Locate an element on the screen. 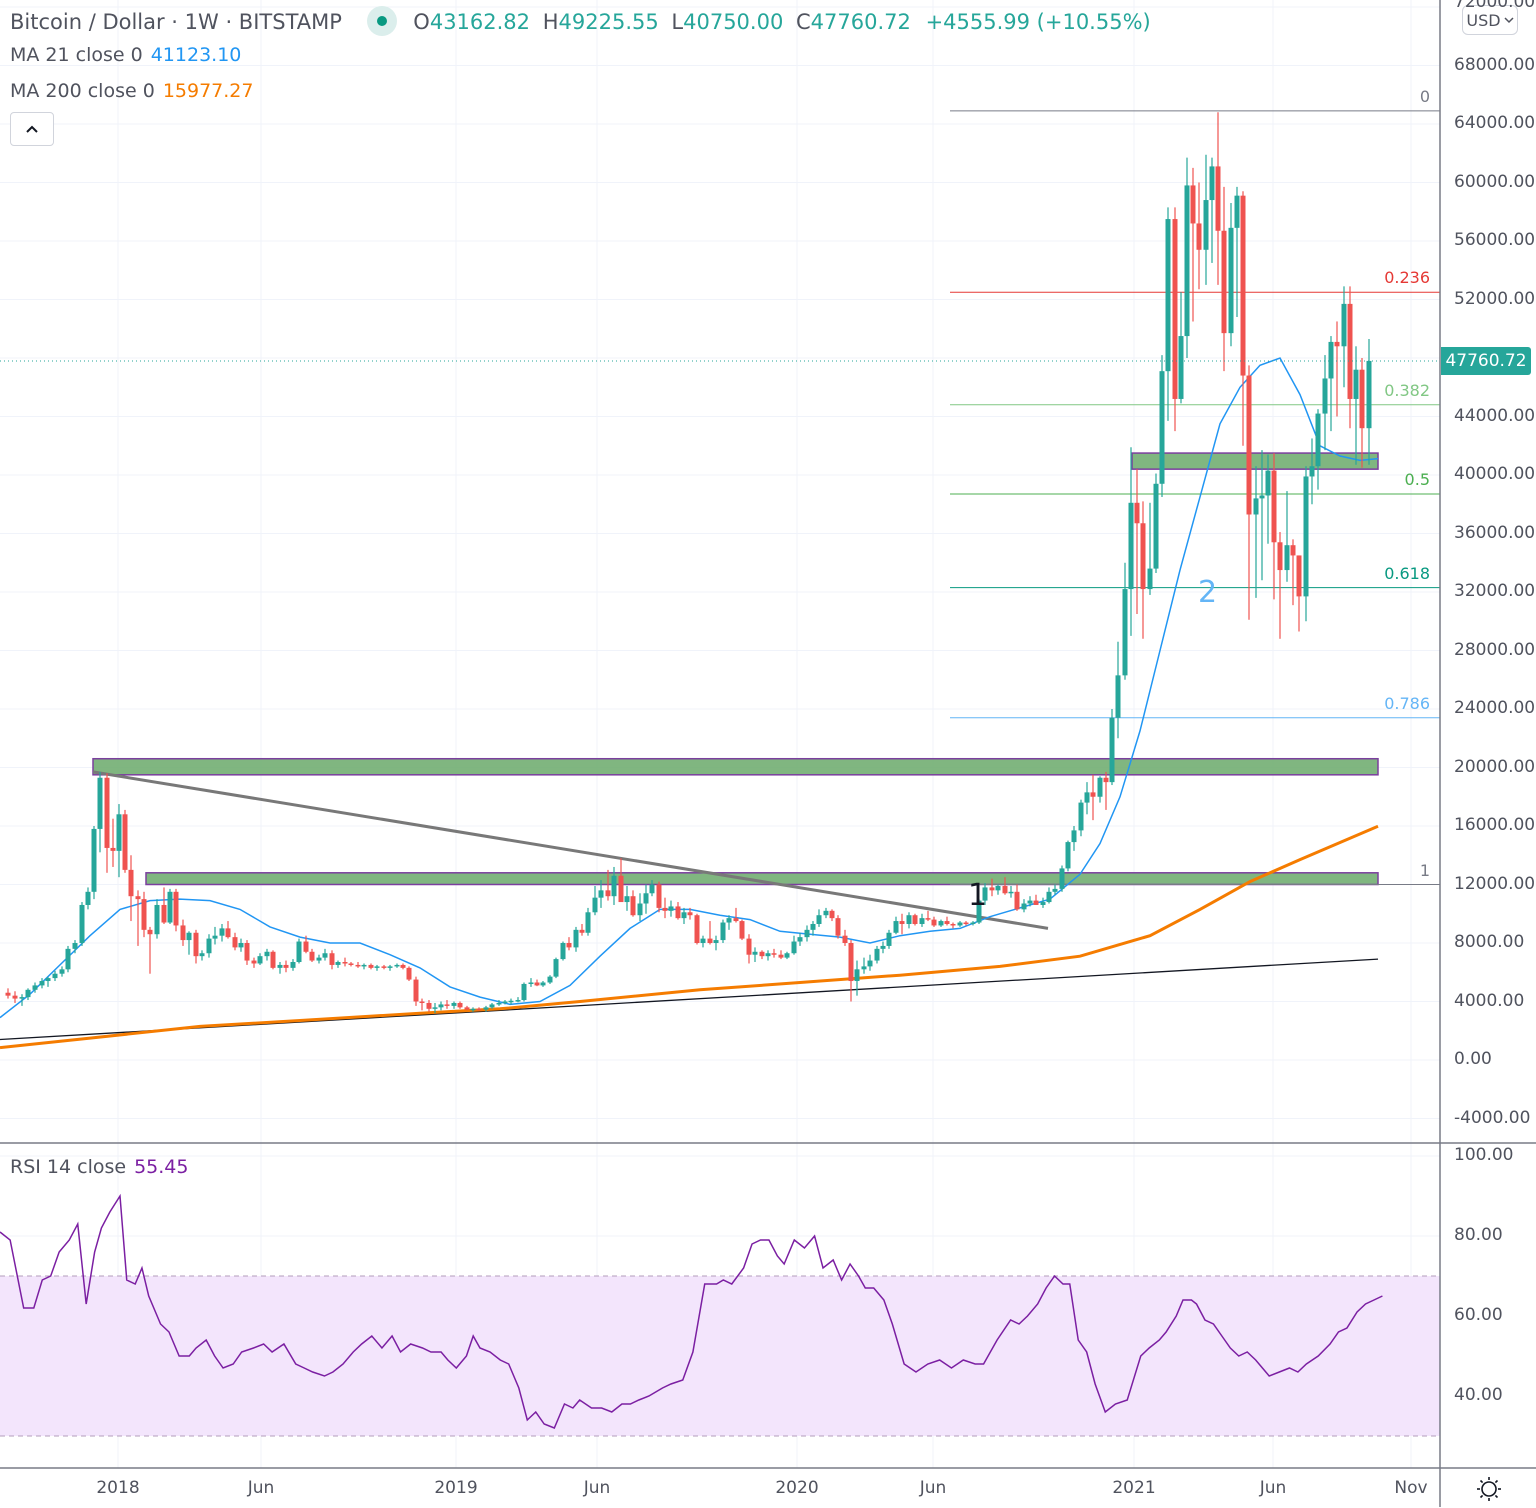  price-tick: 8000.00 is located at coordinates (1489, 942).